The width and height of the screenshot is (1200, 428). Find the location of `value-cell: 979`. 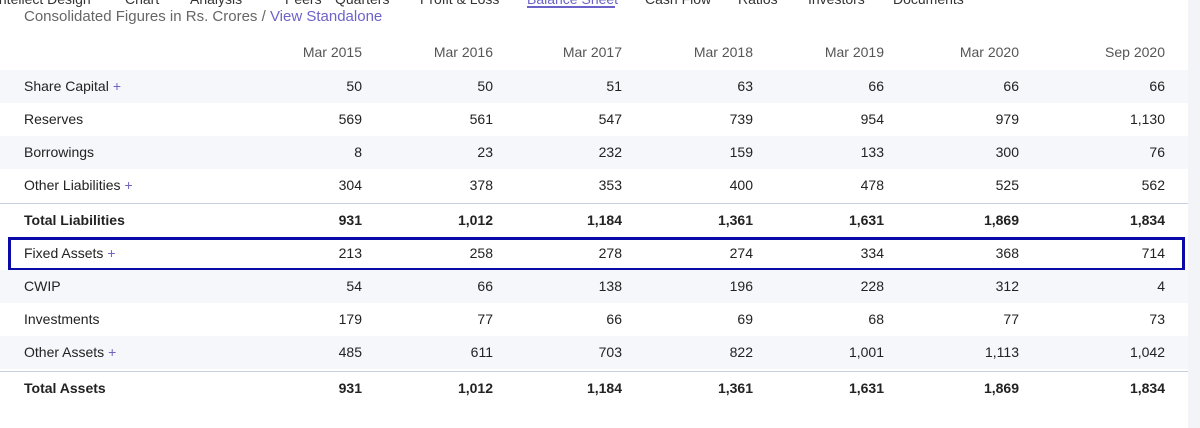

value-cell: 979 is located at coordinates (1007, 119).